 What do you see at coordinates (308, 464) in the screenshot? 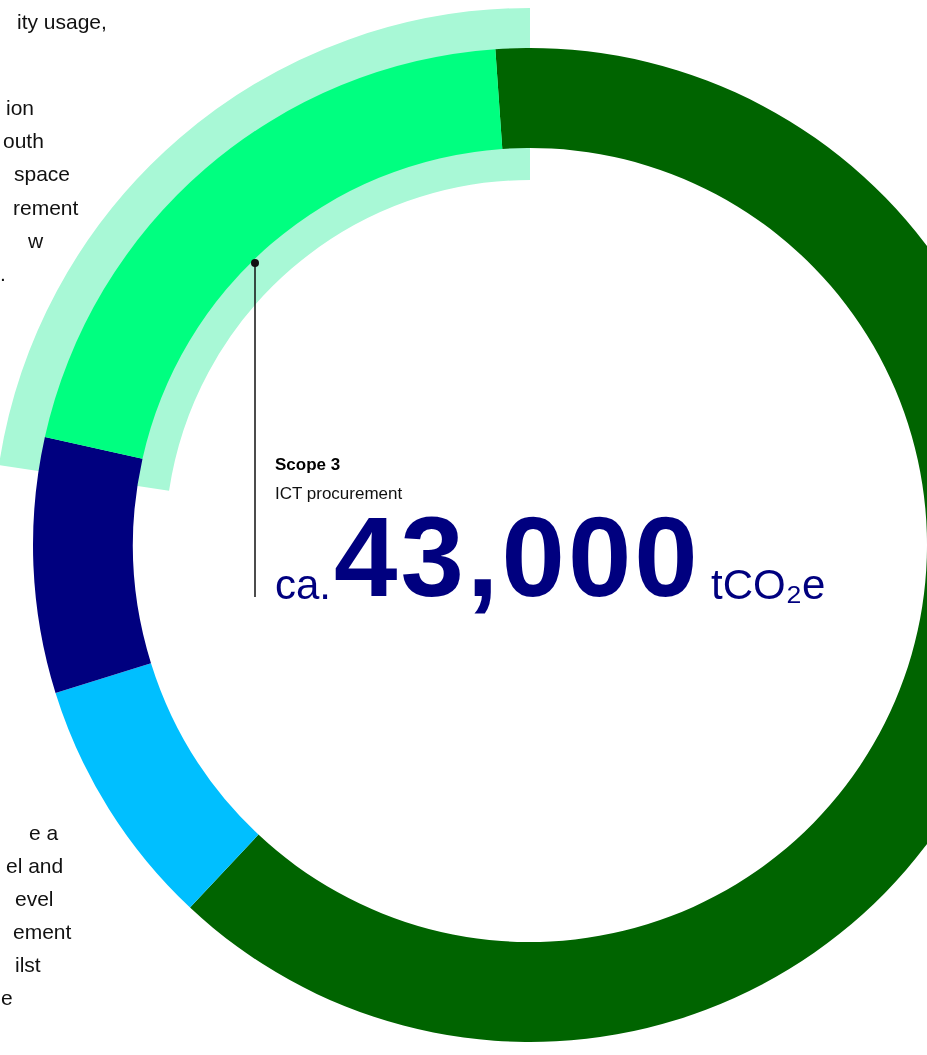
I see `text: Scope 3` at bounding box center [308, 464].